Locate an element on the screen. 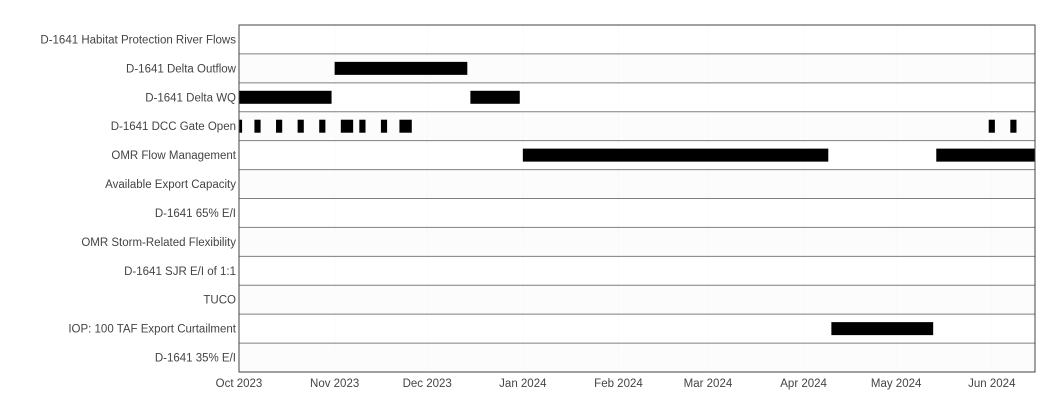 This screenshot has width=1046, height=415. x-tick-label: Jan 2024 is located at coordinates (523, 384).